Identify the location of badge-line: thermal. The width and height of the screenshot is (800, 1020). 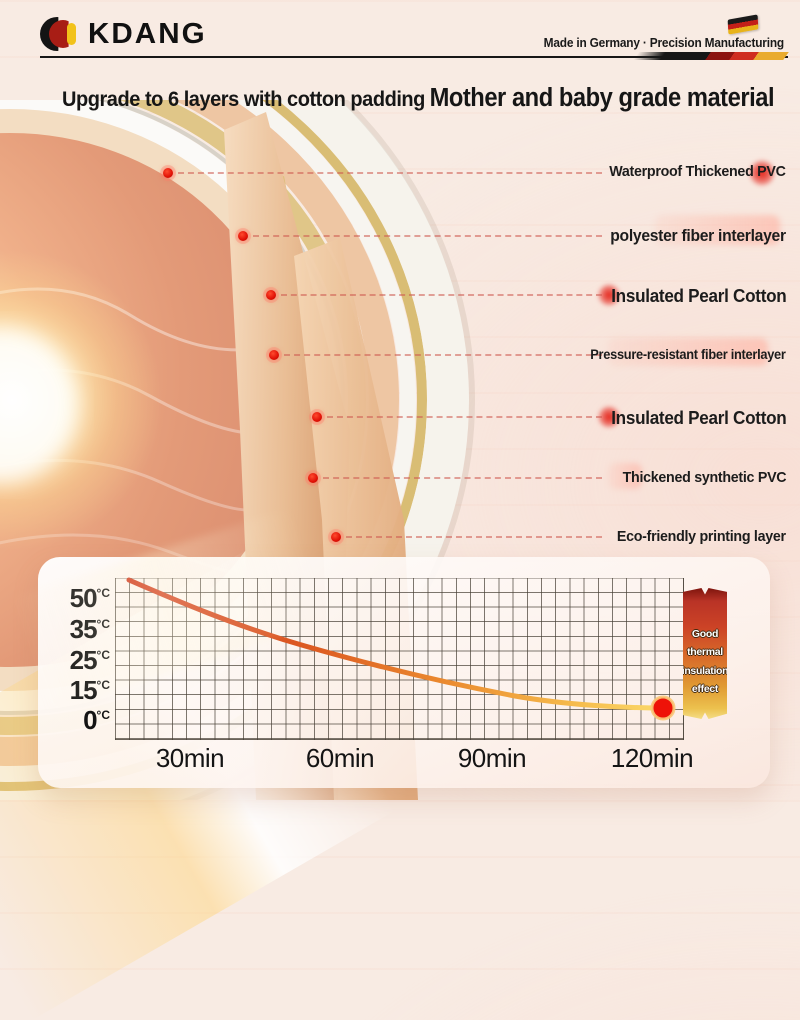
(705, 652).